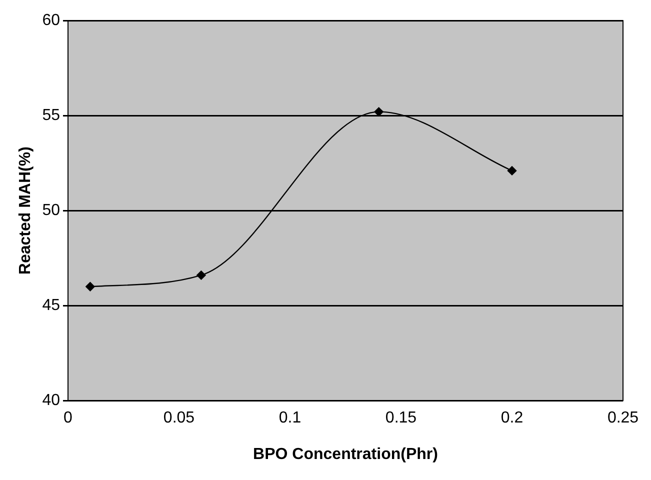  Describe the element at coordinates (401, 418) in the screenshot. I see `x-tick-label: 0.15` at that location.